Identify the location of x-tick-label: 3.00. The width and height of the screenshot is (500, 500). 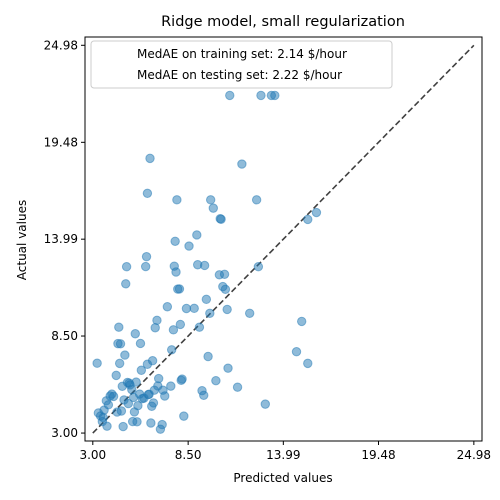
(92, 455).